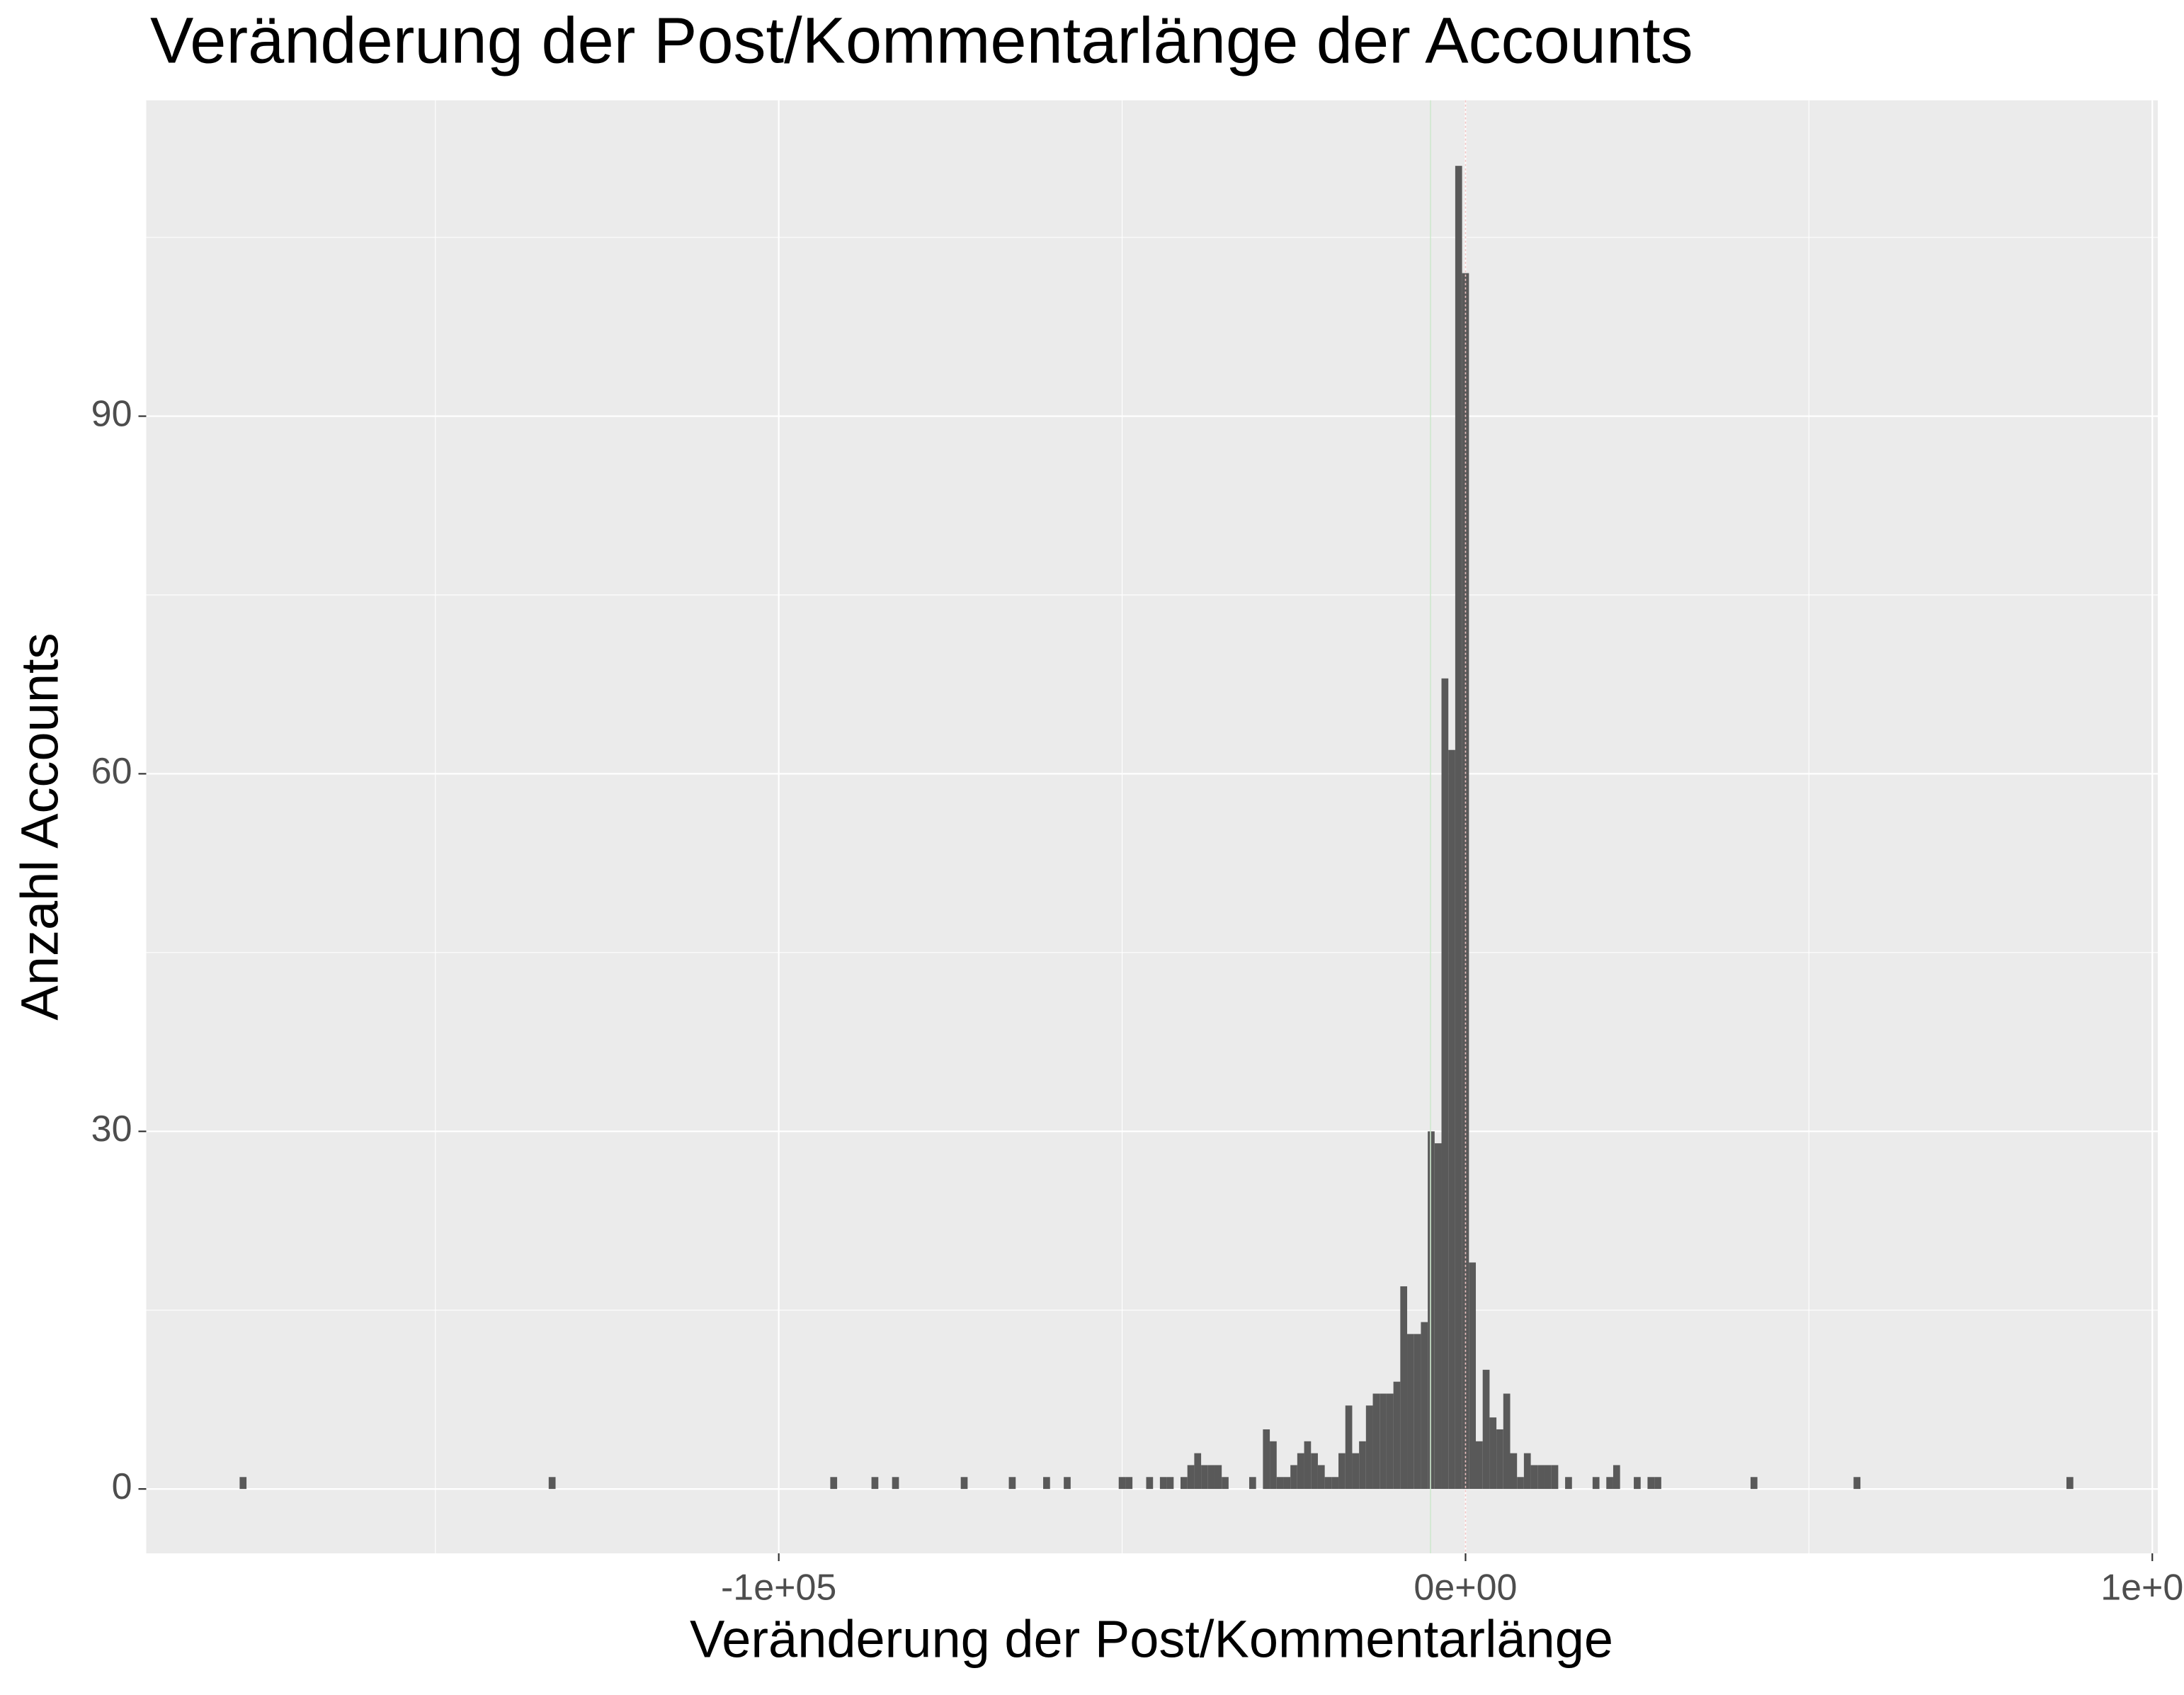  Describe the element at coordinates (2142, 1588) in the screenshot. I see `x-tick-label: 1e+05` at that location.